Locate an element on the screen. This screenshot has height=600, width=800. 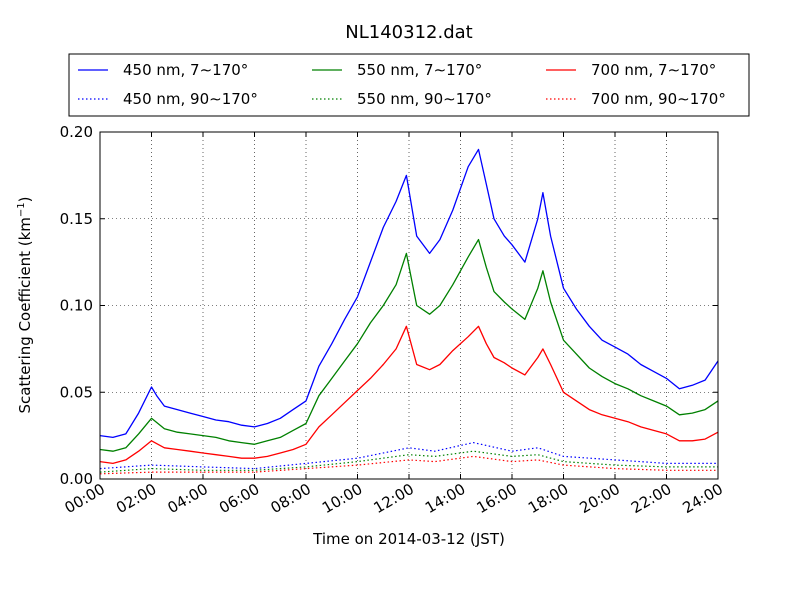
y-tick-label: 0.05 is located at coordinates (76, 392).